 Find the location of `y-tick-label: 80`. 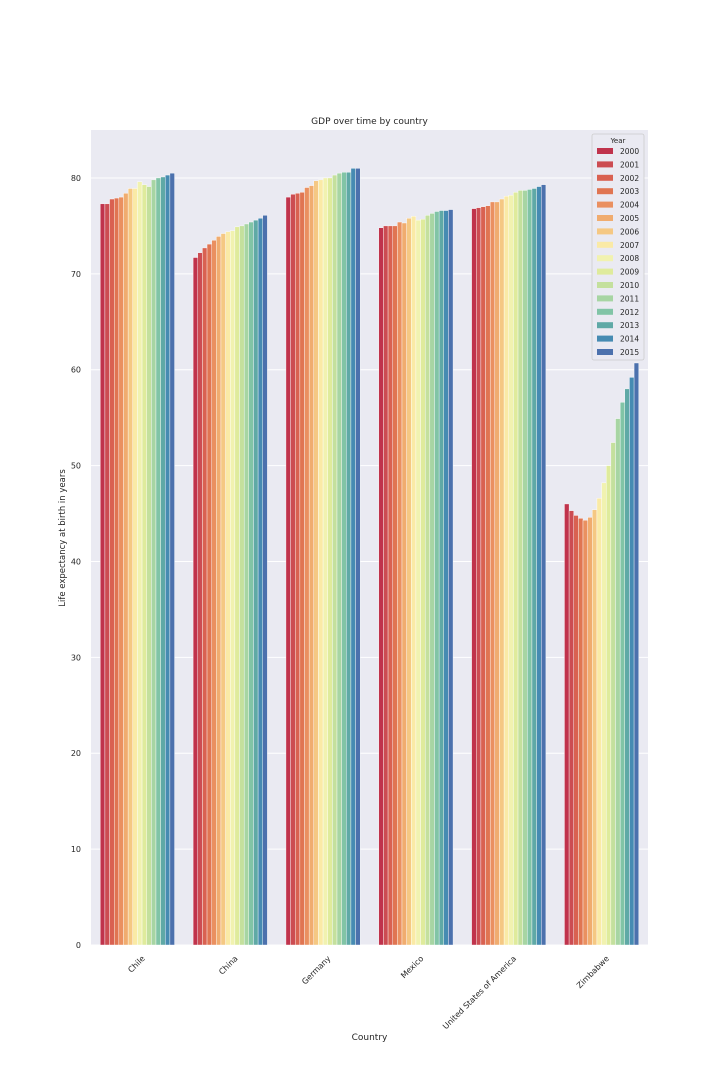

y-tick-label: 80 is located at coordinates (76, 178).